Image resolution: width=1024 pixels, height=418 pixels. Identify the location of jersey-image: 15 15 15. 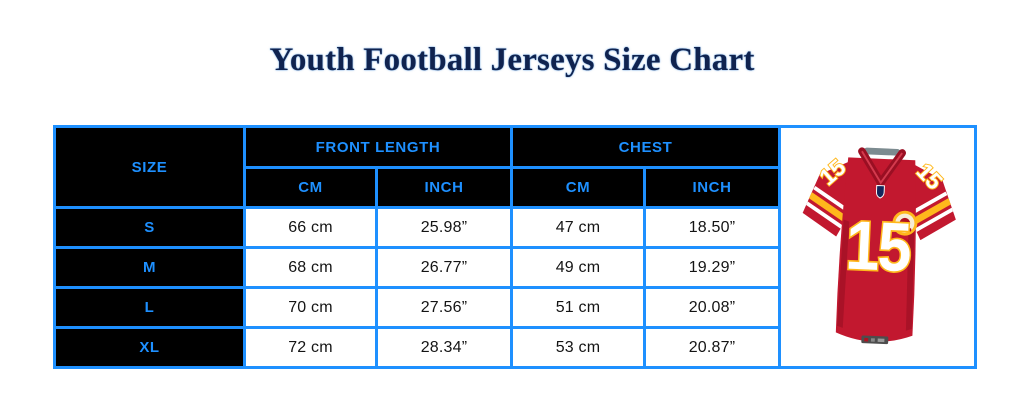
(879, 245).